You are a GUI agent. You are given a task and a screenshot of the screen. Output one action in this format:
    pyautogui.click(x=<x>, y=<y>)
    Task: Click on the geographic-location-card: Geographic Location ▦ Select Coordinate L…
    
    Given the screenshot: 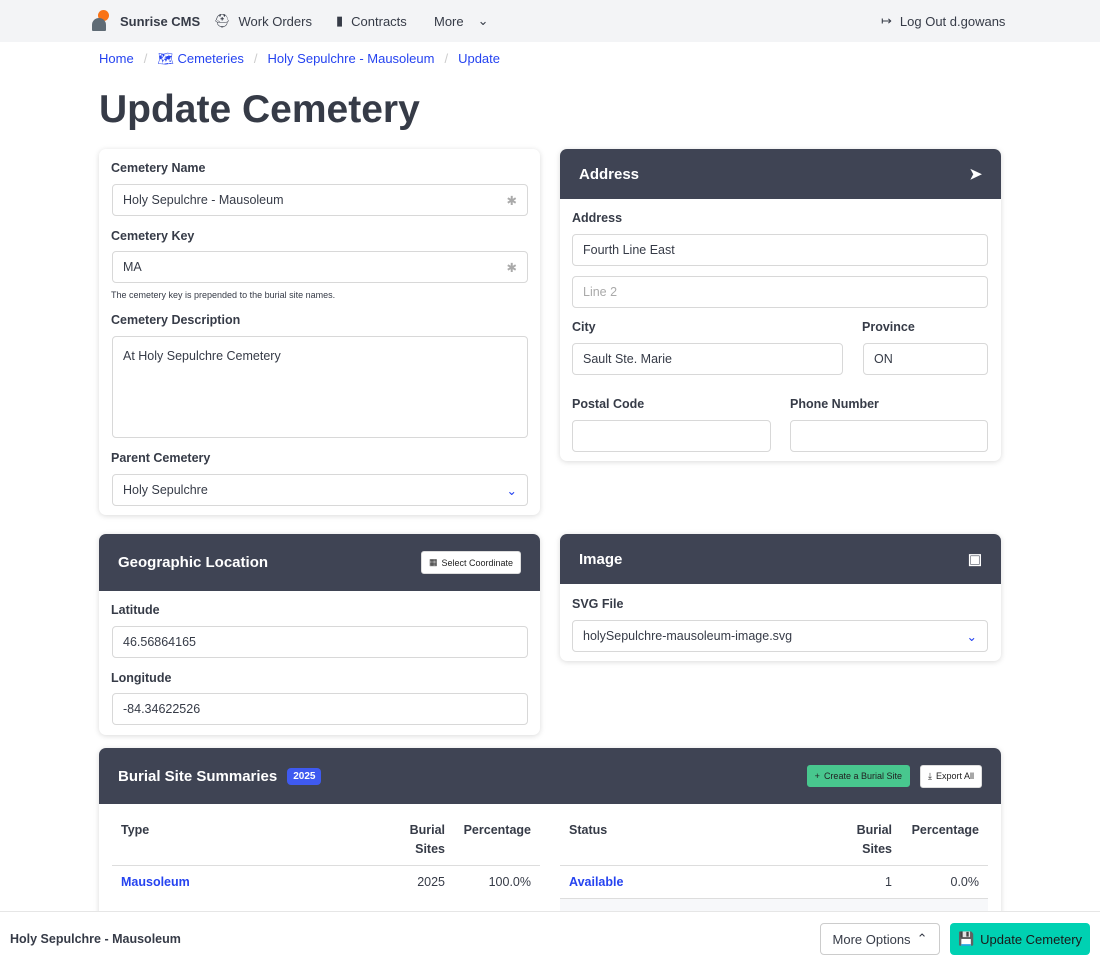 What is the action you would take?
    pyautogui.click(x=319, y=634)
    